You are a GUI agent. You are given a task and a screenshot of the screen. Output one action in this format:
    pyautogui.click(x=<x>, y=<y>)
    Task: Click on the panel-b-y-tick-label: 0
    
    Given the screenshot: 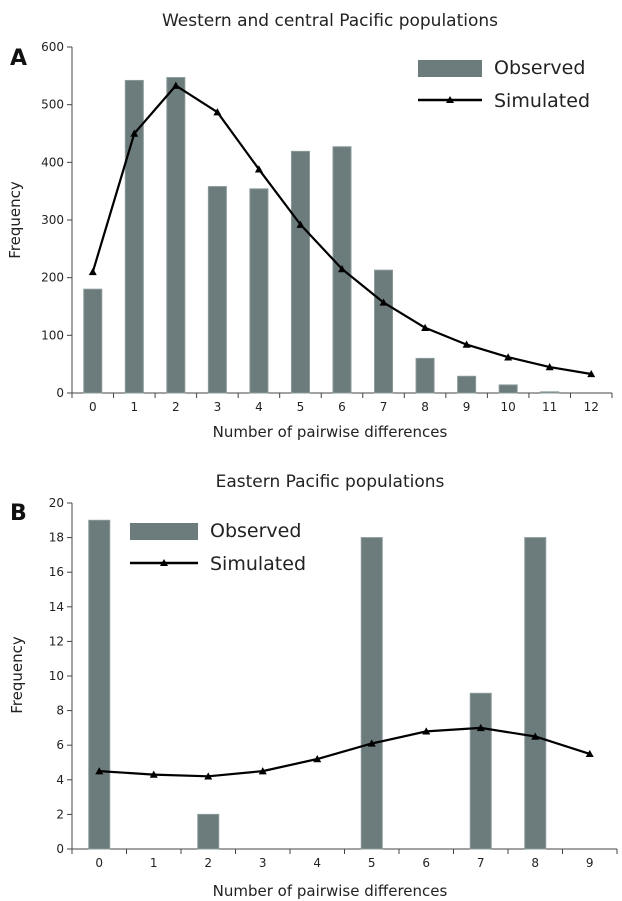 What is the action you would take?
    pyautogui.click(x=60, y=849)
    